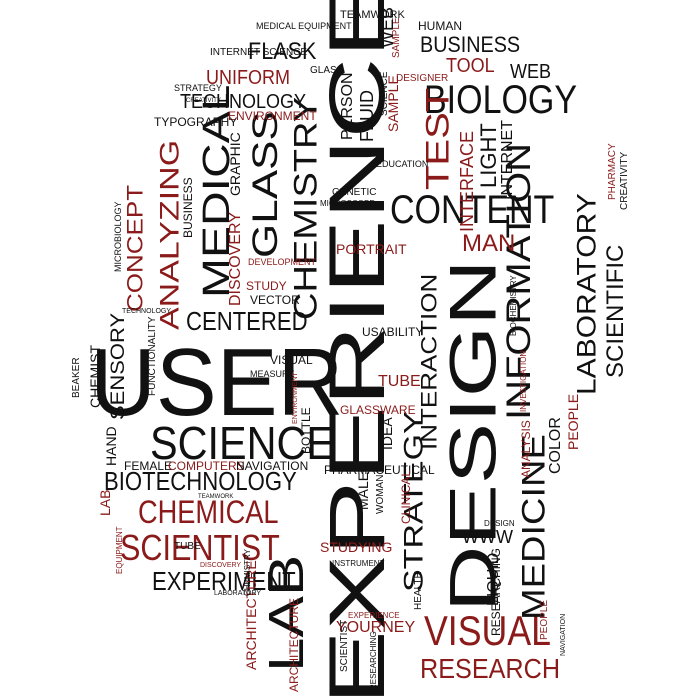 Image resolution: width=700 pixels, height=700 pixels. Describe the element at coordinates (247, 572) in the screenshot. I see `word-chemistry-small: CHEMISTRY` at that location.